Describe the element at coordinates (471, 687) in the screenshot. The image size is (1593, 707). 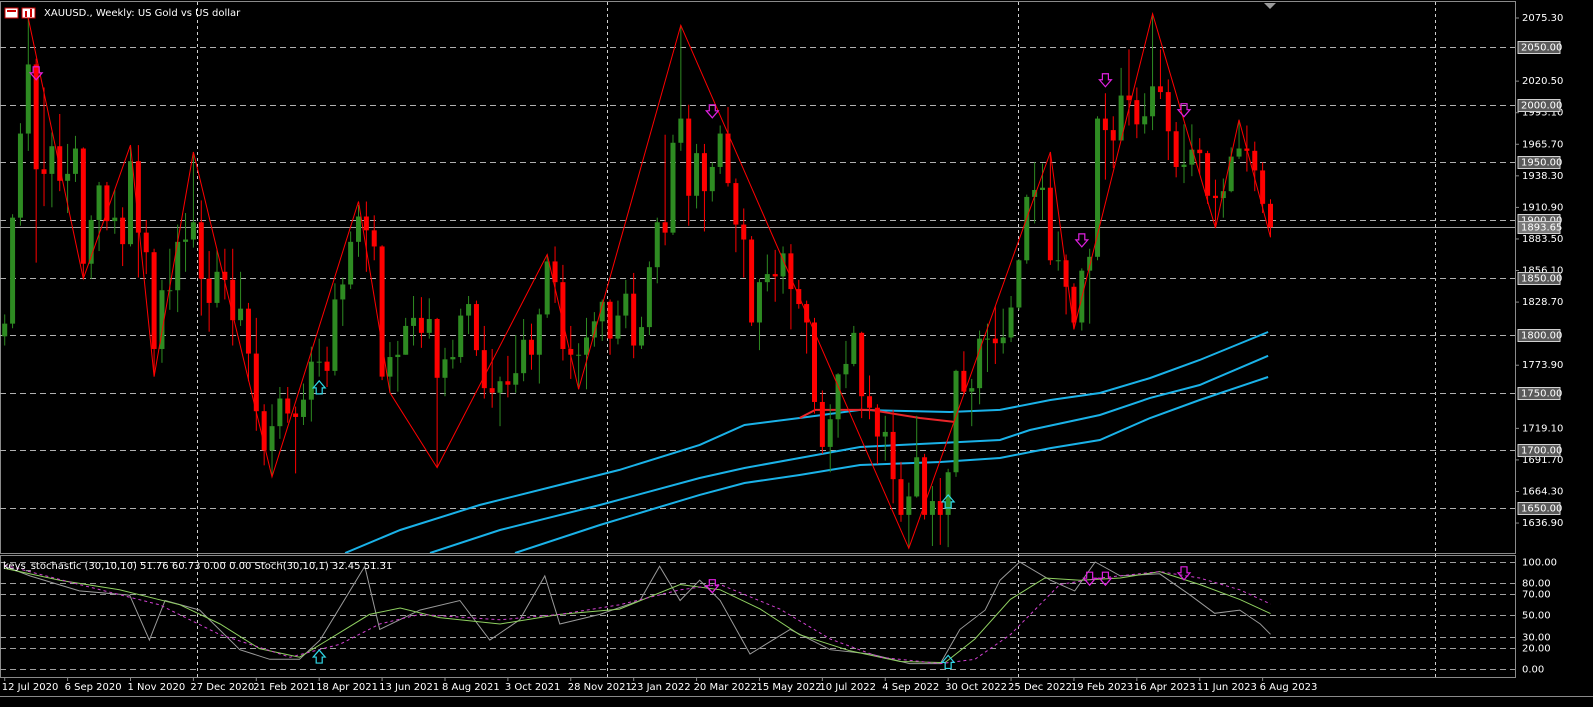
I see `x-tick-label: 8 Aug 2021` at that location.